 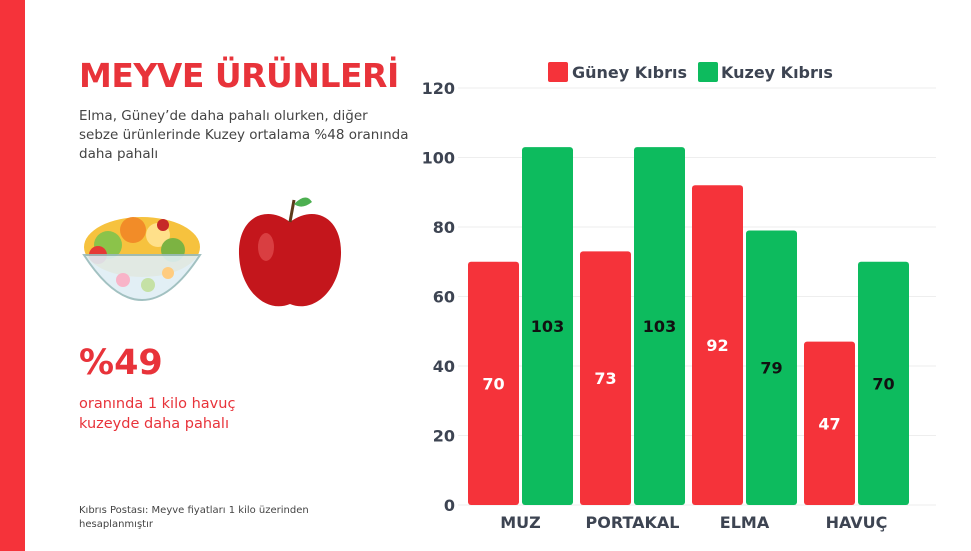 What do you see at coordinates (444, 436) in the screenshot?
I see `y-tick-label: 20` at bounding box center [444, 436].